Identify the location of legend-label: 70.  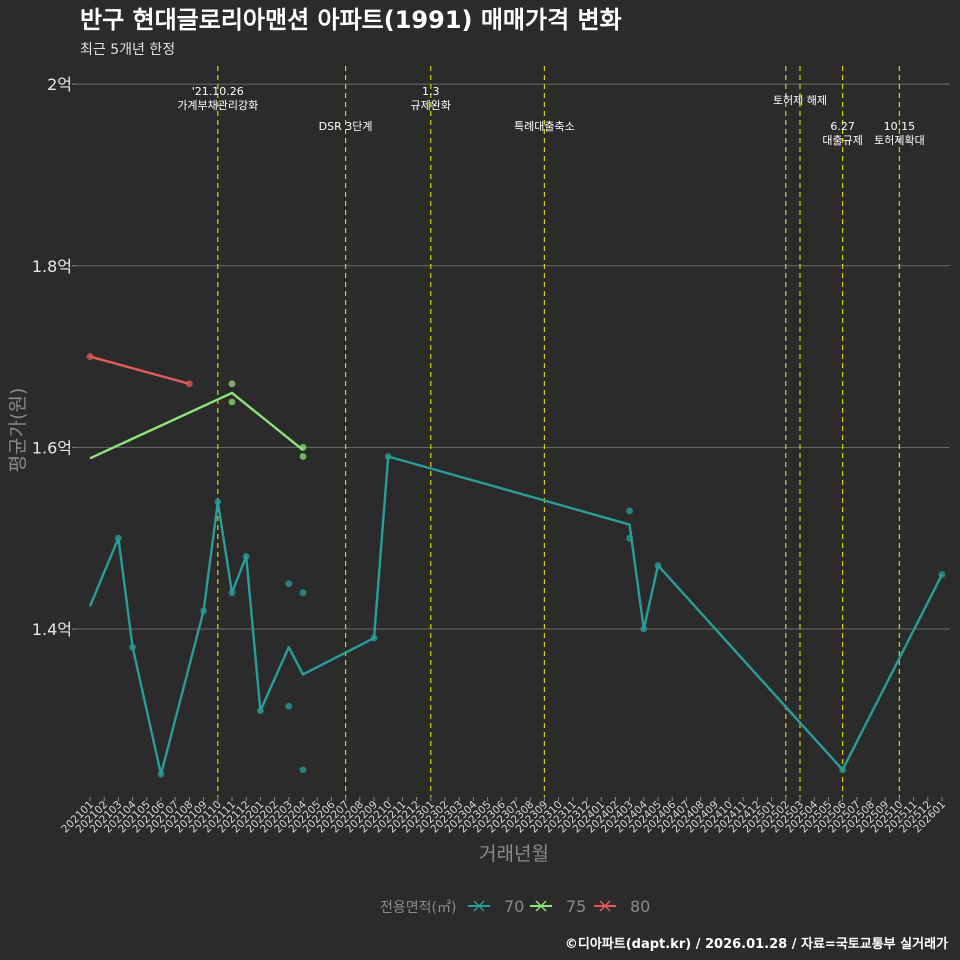
(514, 906).